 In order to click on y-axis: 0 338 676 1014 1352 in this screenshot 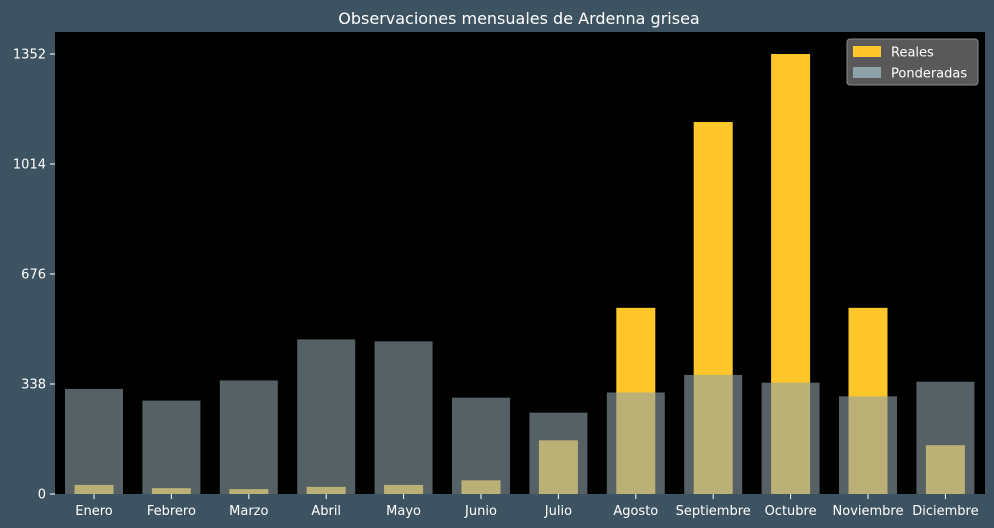, I will do `click(34, 275)`.